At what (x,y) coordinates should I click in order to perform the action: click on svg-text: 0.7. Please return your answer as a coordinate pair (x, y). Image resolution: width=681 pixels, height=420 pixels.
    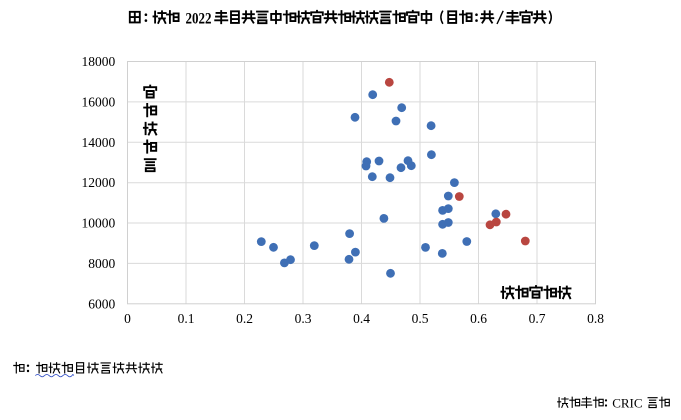
    Looking at the image, I should click on (537, 318).